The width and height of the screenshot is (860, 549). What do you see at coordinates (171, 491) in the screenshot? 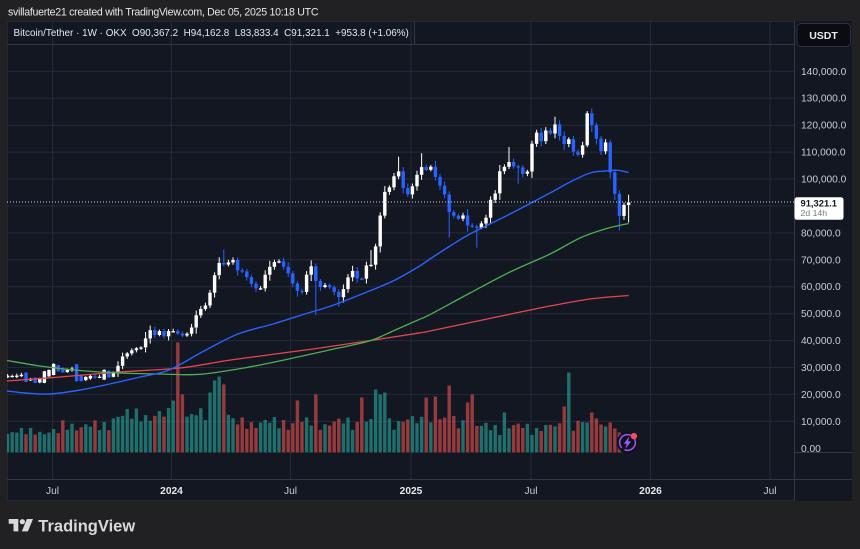
I see `svg-text: 2024` at bounding box center [171, 491].